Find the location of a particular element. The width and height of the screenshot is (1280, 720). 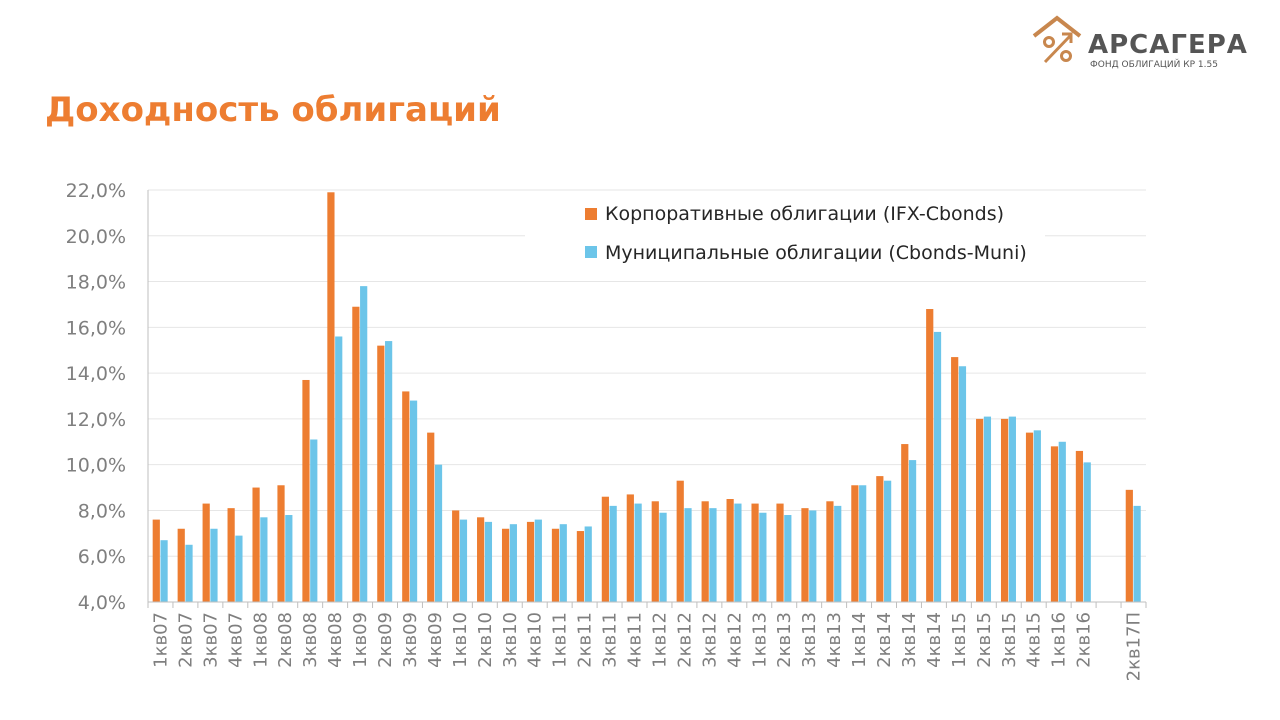

bar-municipal-2кв08 is located at coordinates (289, 558).